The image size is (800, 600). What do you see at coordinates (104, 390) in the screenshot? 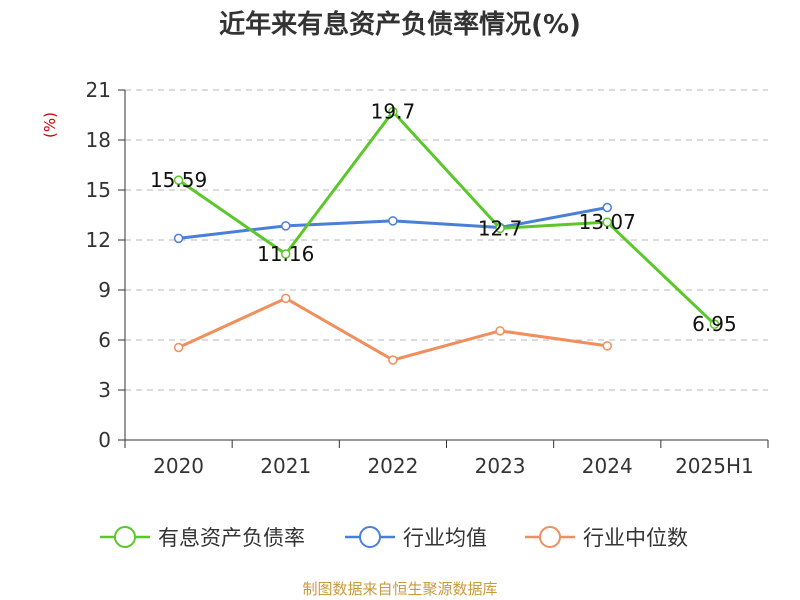
I see `y-tick-label: 3` at bounding box center [104, 390].